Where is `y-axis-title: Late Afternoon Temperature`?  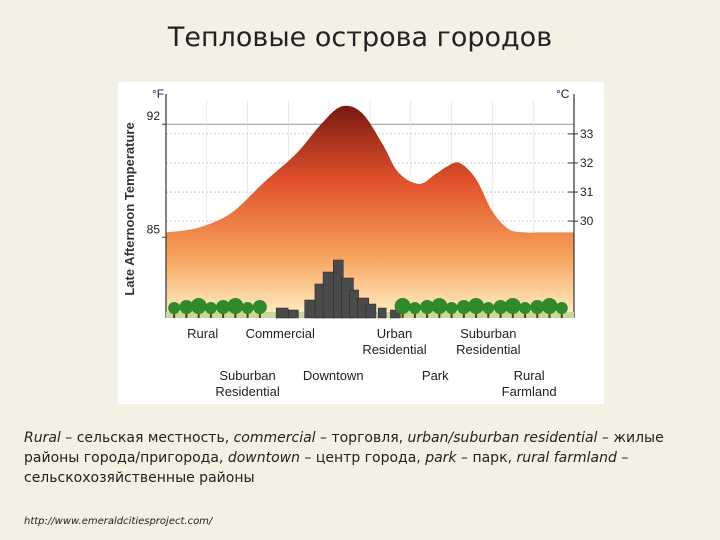 y-axis-title: Late Afternoon Temperature is located at coordinates (129, 208).